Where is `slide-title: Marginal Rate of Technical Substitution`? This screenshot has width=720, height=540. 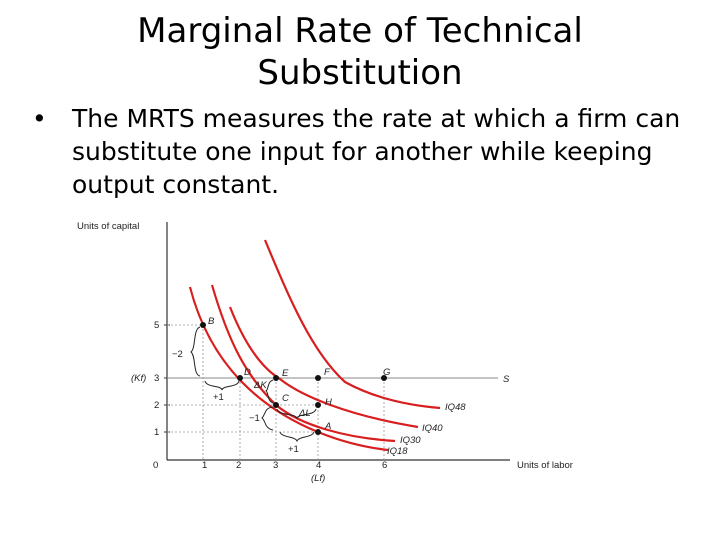 slide-title: Marginal Rate of Technical Substitution is located at coordinates (360, 52).